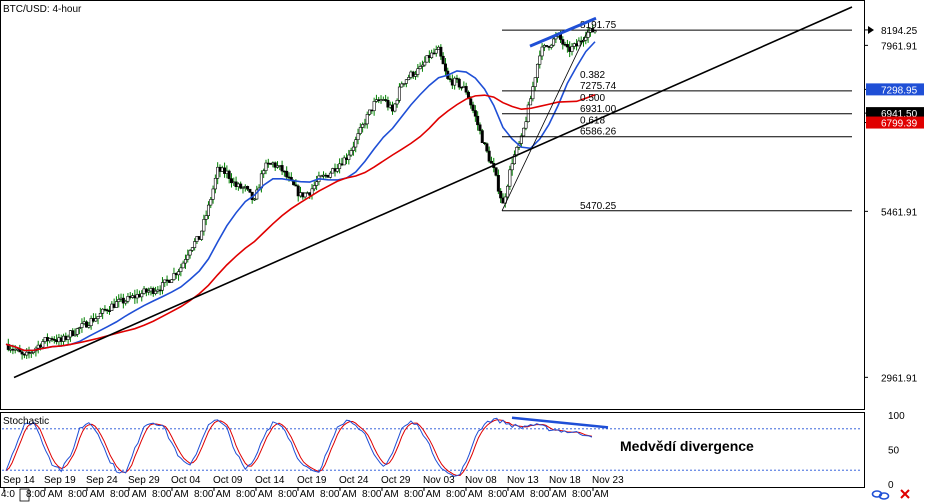  I want to click on price-tick-label: 6799.39, so click(899, 124).